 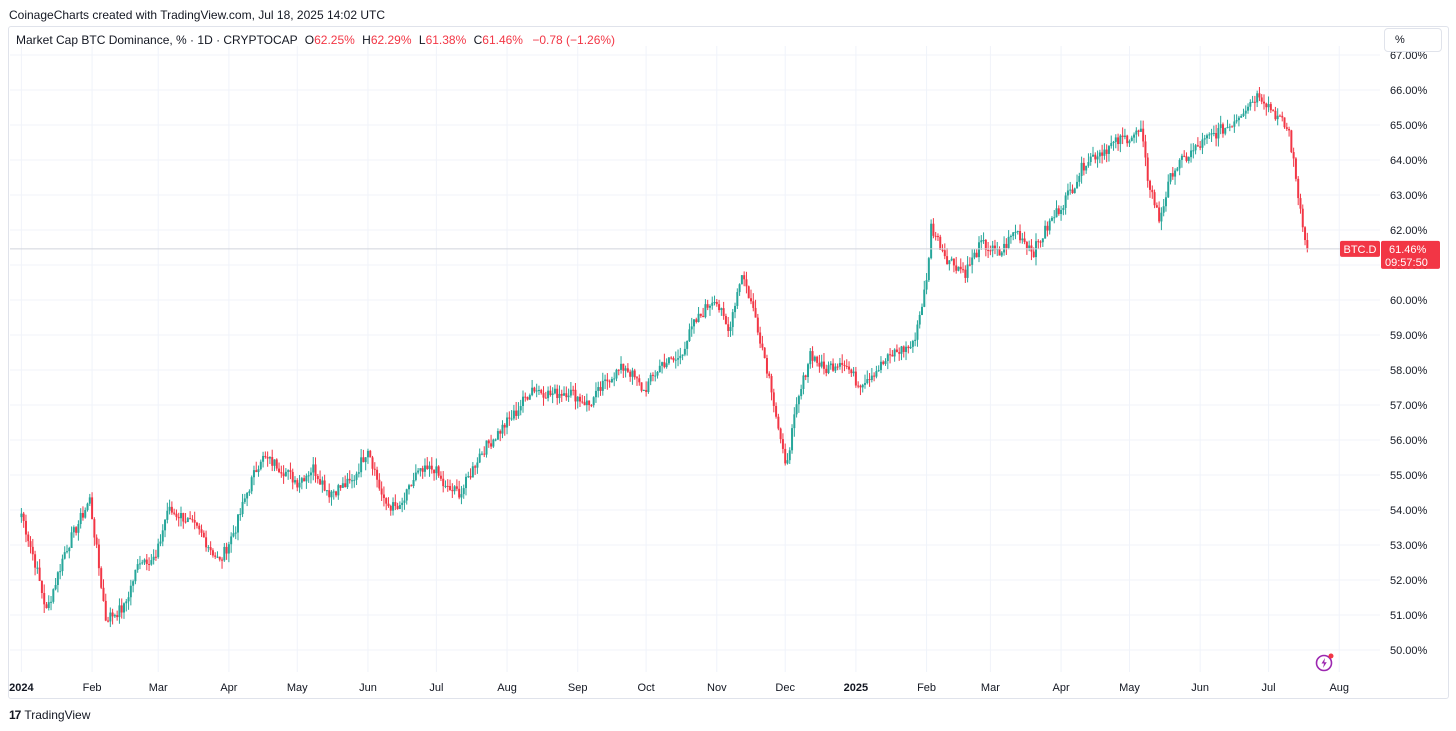 I want to click on price-tag-group: BTC.D 61.46%09:57:50, so click(x=725, y=254).